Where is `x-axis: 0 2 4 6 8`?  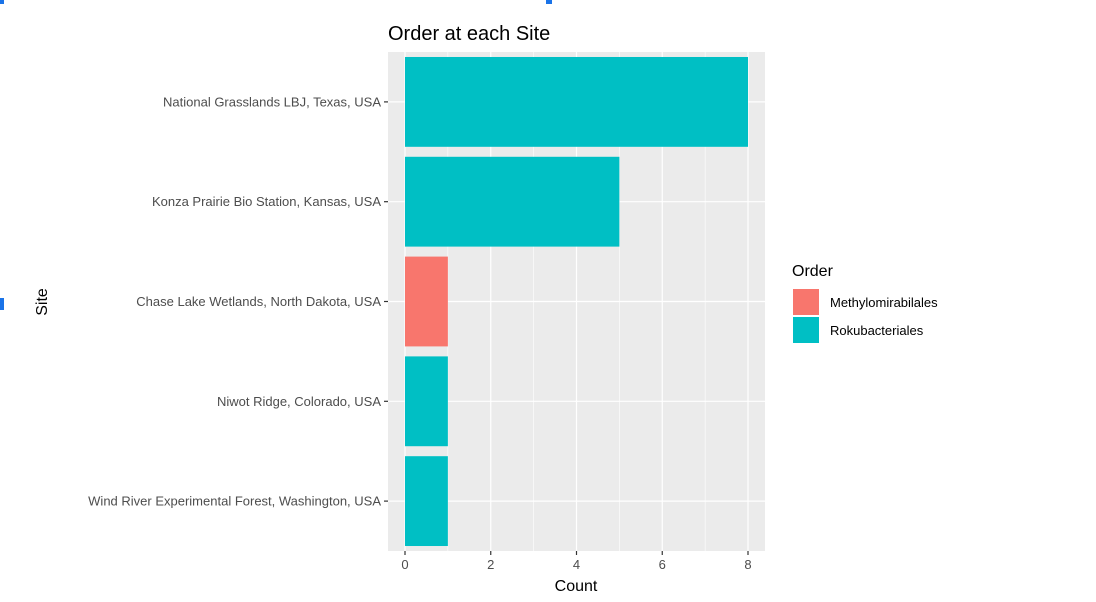
x-axis: 0 2 4 6 8 is located at coordinates (576, 561).